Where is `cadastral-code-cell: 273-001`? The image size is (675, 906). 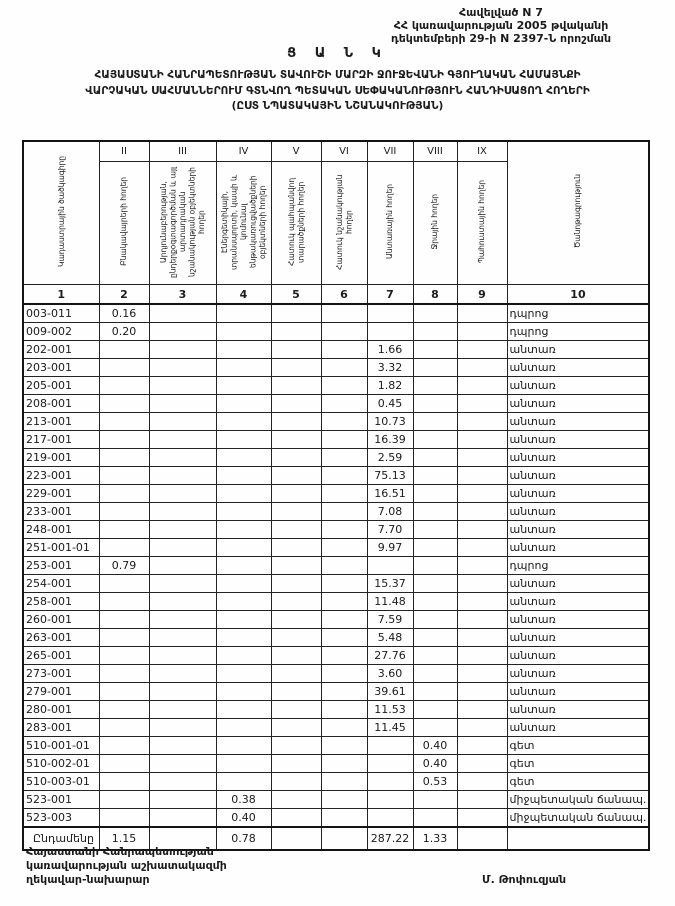 cadastral-code-cell: 273-001 is located at coordinates (61, 673).